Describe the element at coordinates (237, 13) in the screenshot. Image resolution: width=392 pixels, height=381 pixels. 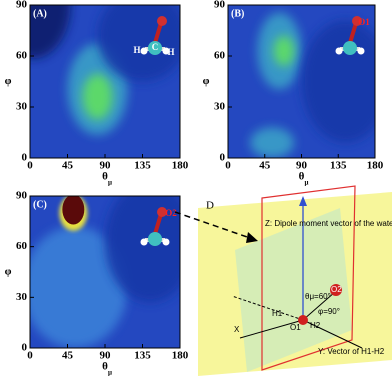
I see `panel-label: (B)` at that location.